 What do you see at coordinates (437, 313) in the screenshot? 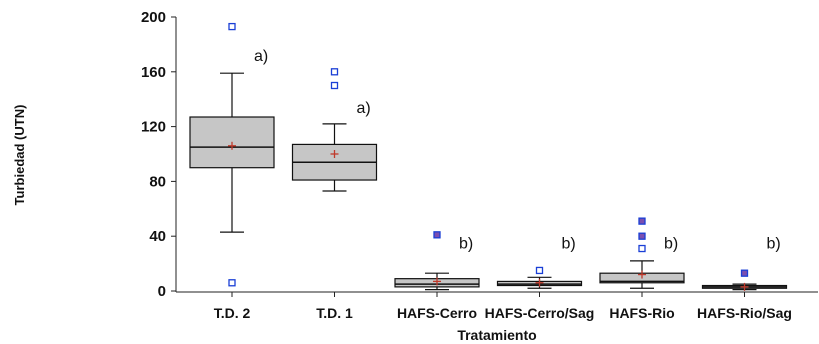
I see `x-tick-label: HAFS-Cerro` at bounding box center [437, 313].